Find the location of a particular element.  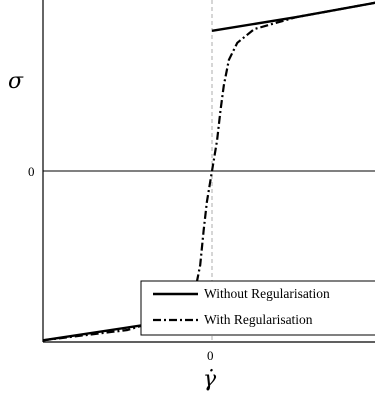

legend-label-without: Without Regularisation is located at coordinates (267, 293).